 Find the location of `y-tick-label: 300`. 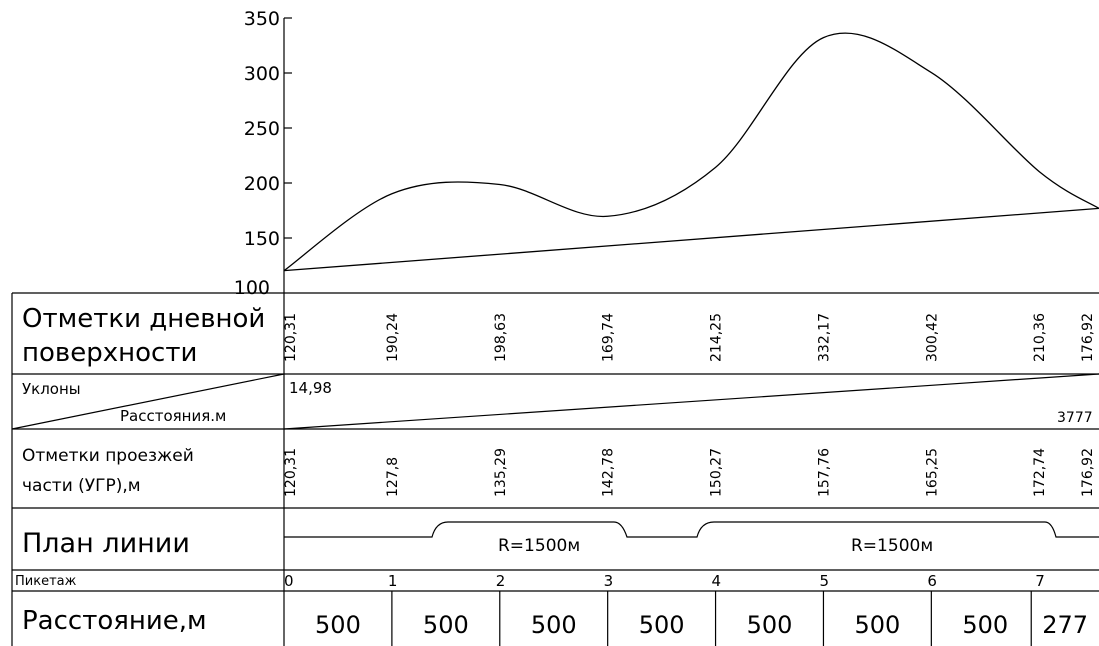

y-tick-label: 300 is located at coordinates (262, 74).